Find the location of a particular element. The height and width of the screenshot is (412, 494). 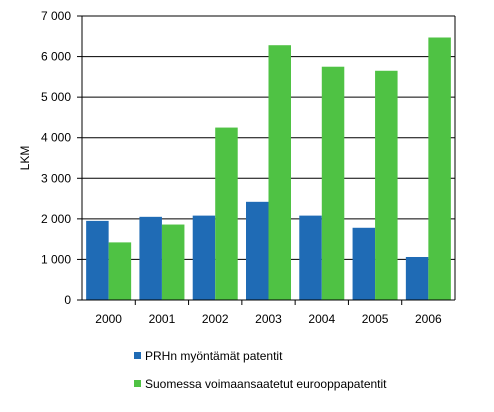

bar-eurooppa-2004 is located at coordinates (333, 183).